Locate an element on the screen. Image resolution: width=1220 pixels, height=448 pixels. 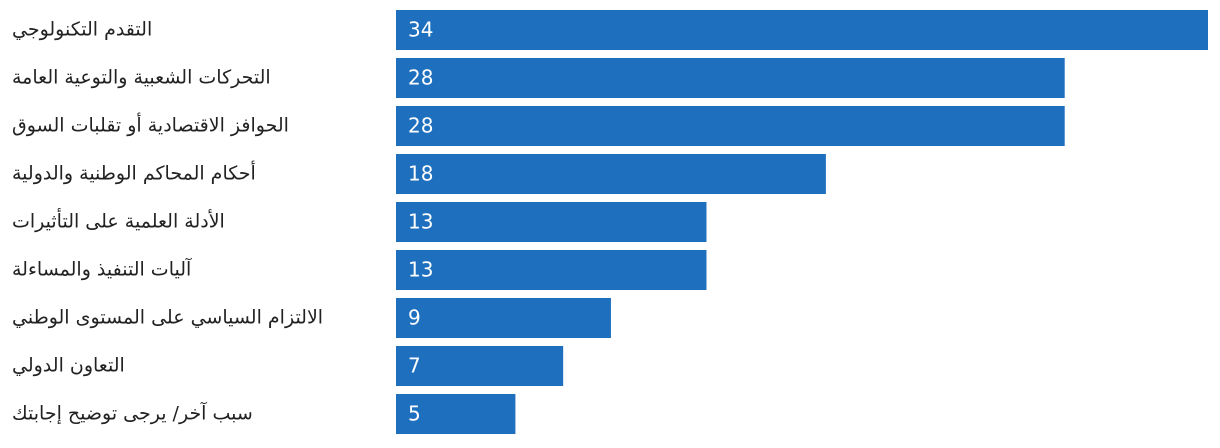
category-label: الالتزام السياسي على المستوى الوطني is located at coordinates (167, 318).